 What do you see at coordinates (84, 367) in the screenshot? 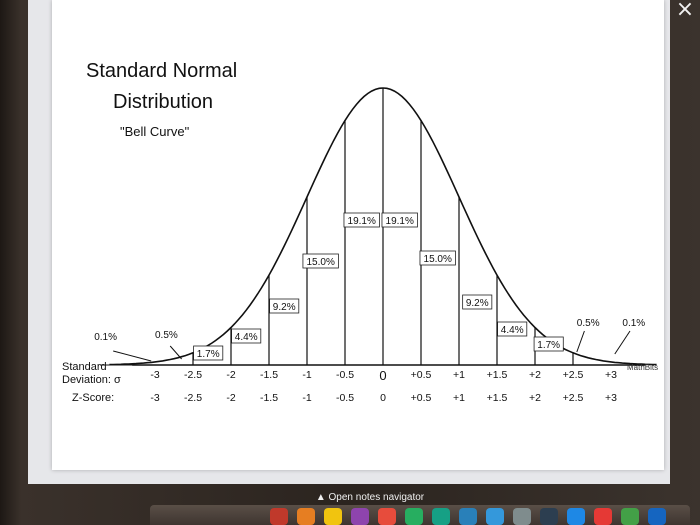
I see `sd-label-line1: Standard` at bounding box center [84, 367].